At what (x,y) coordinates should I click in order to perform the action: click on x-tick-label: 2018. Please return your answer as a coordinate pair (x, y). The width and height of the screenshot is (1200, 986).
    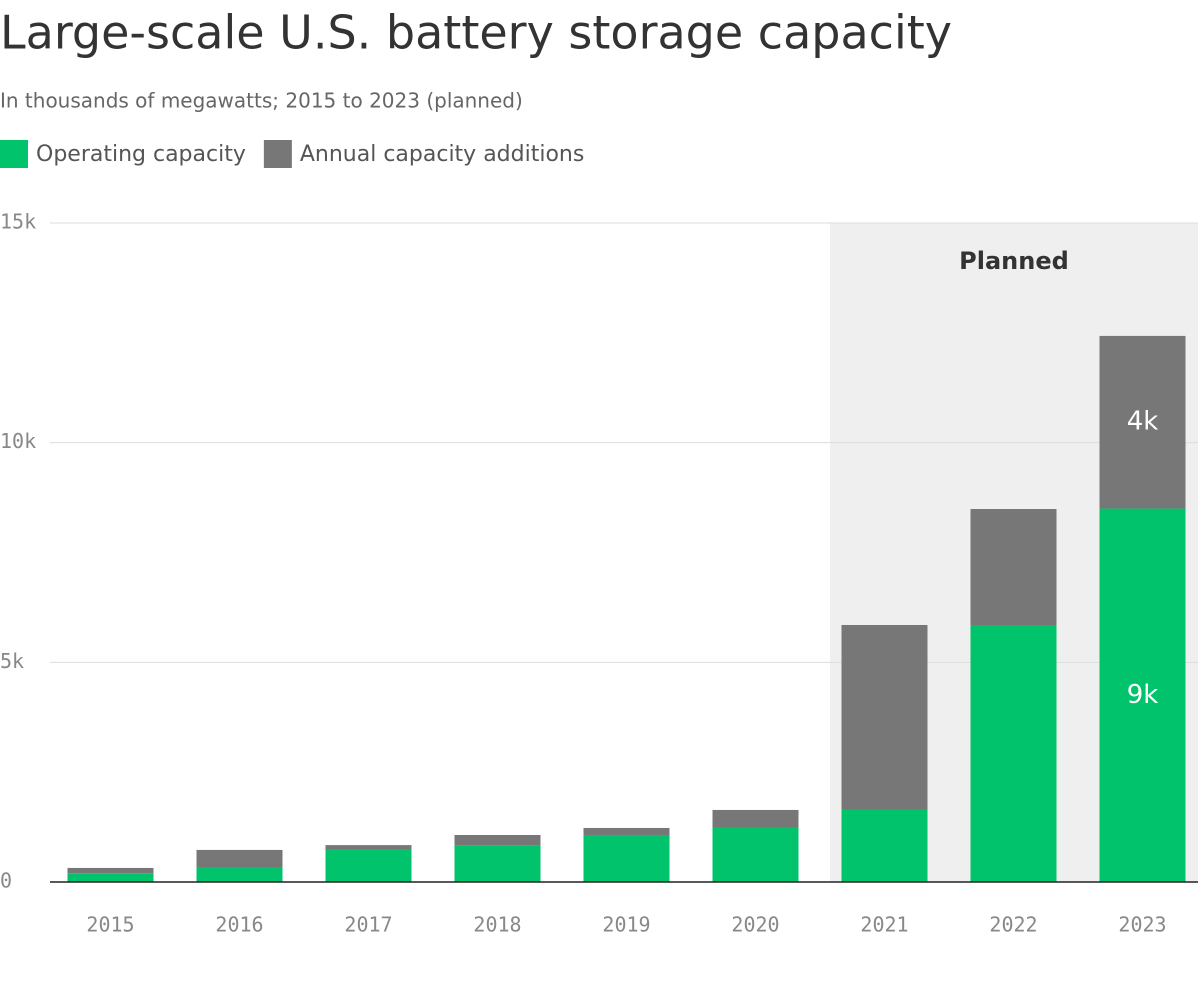
    Looking at the image, I should click on (497, 925).